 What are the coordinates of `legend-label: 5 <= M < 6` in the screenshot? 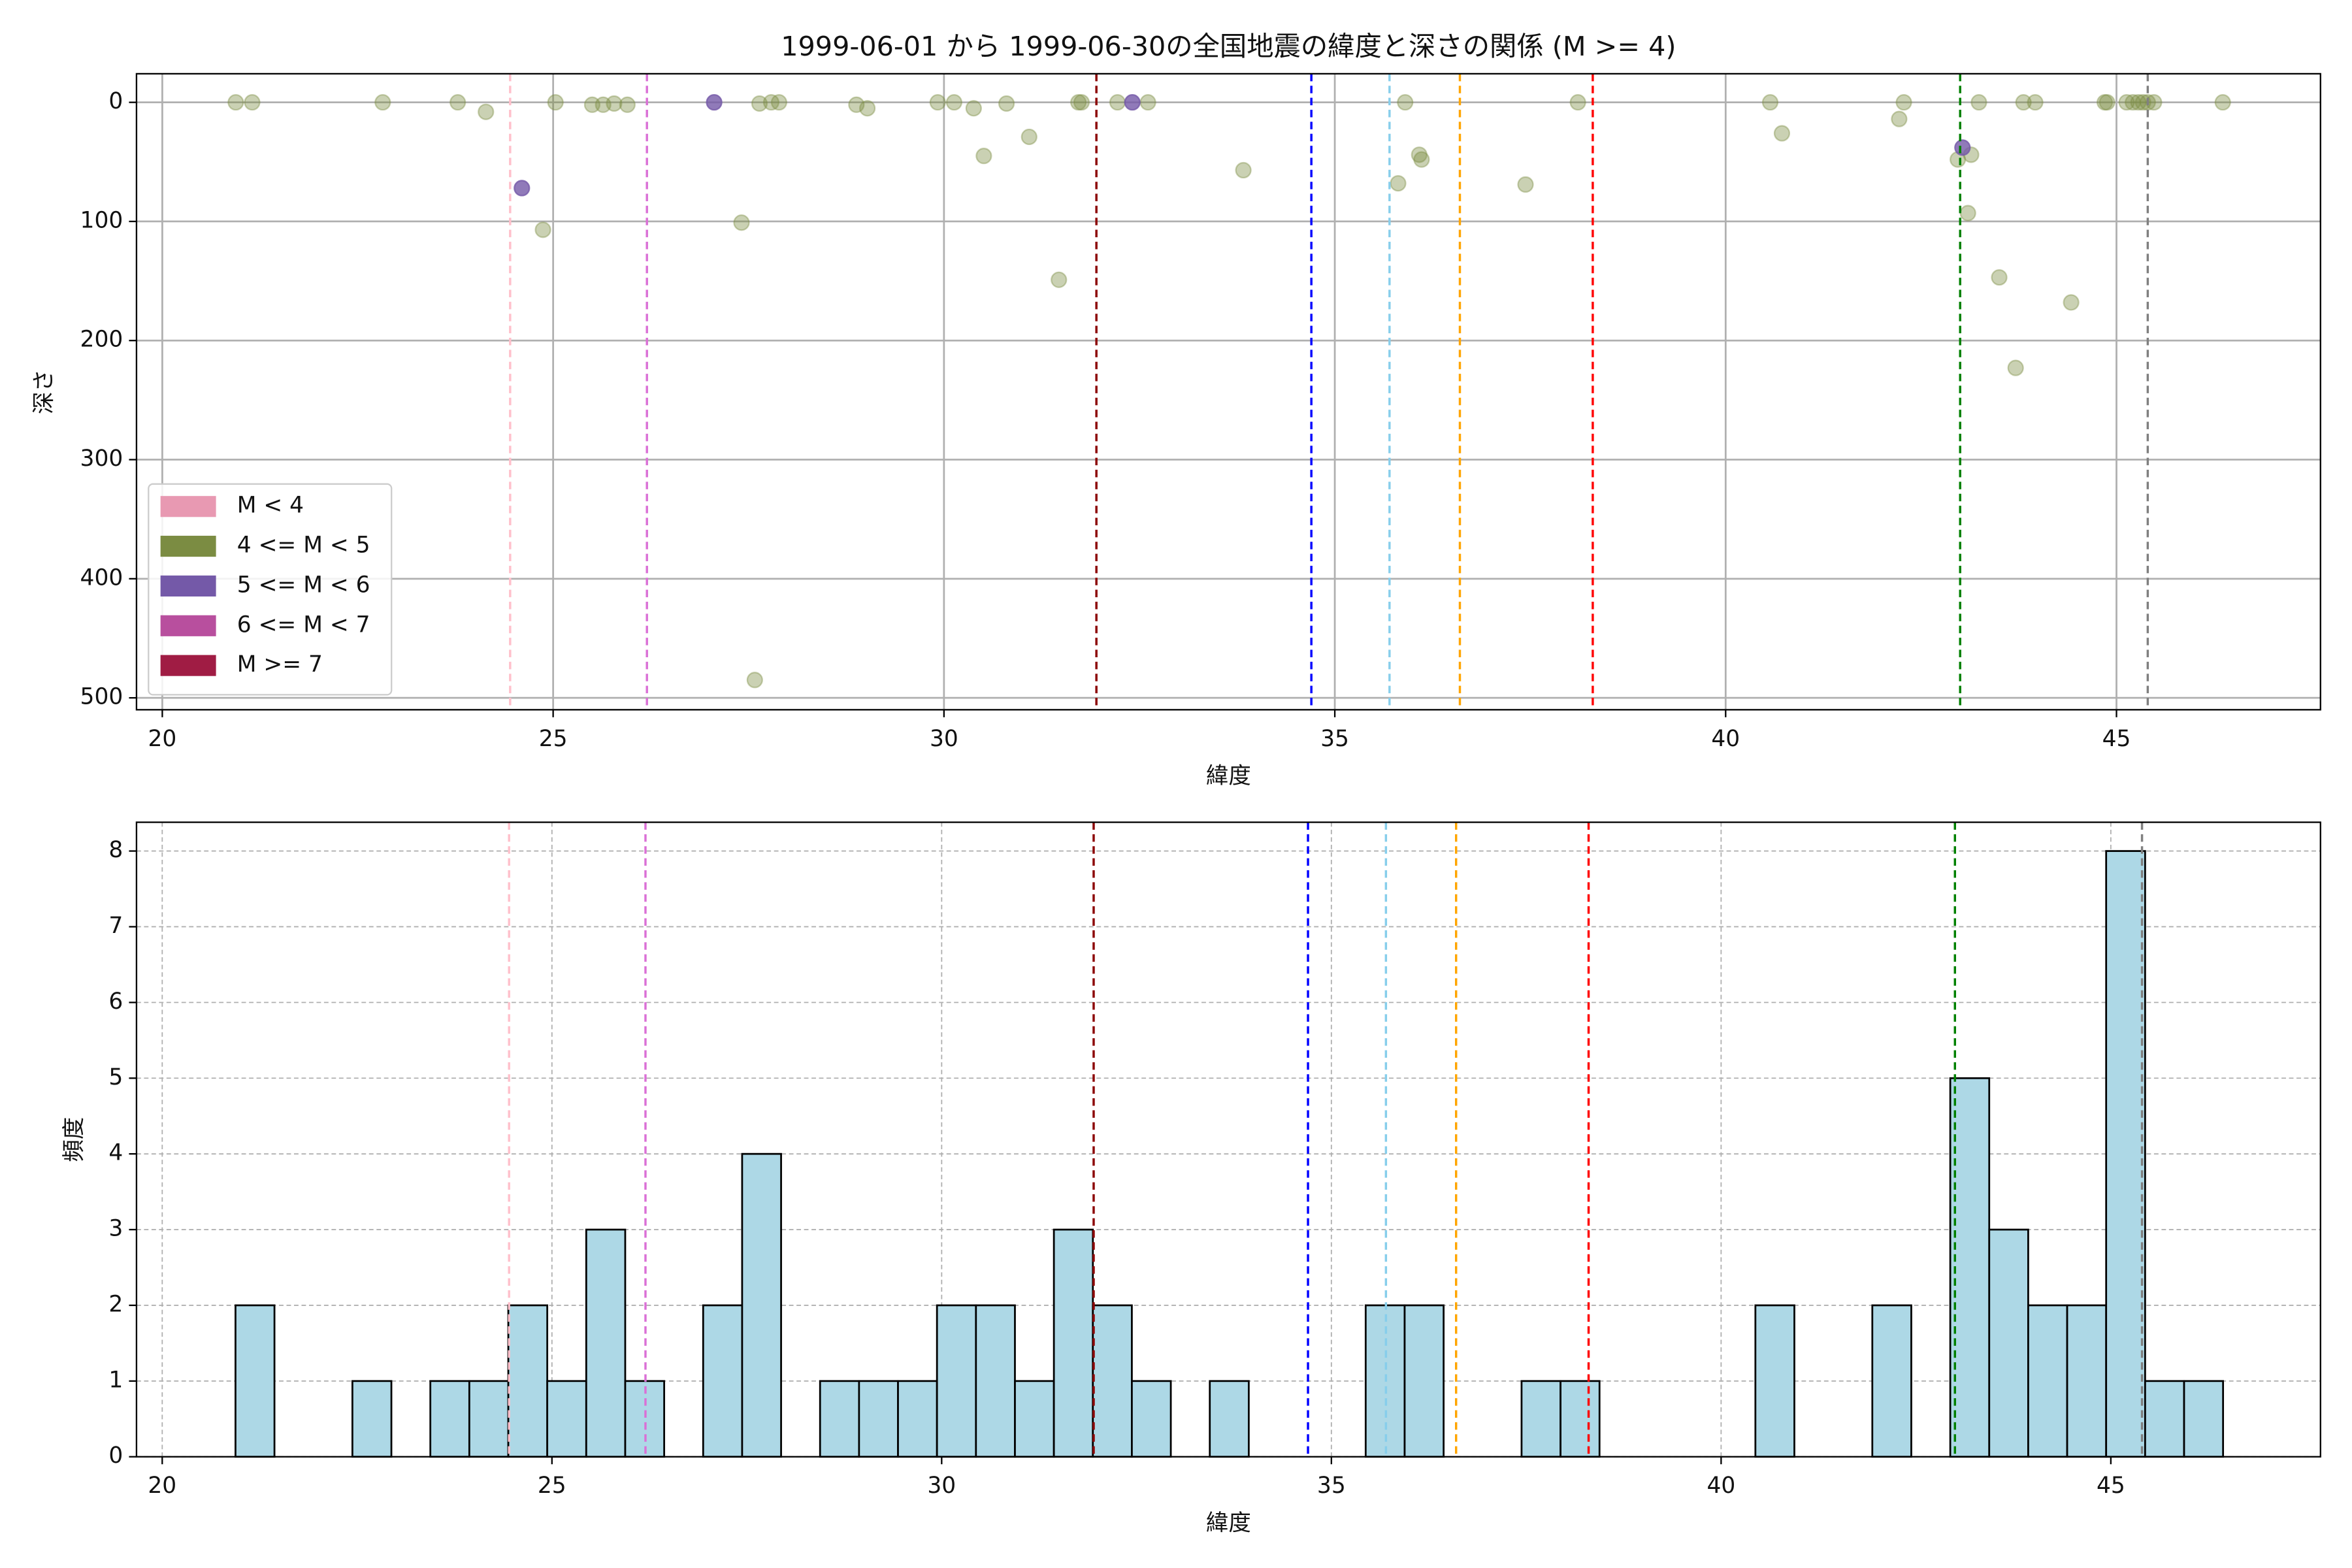 It's located at (303, 585).